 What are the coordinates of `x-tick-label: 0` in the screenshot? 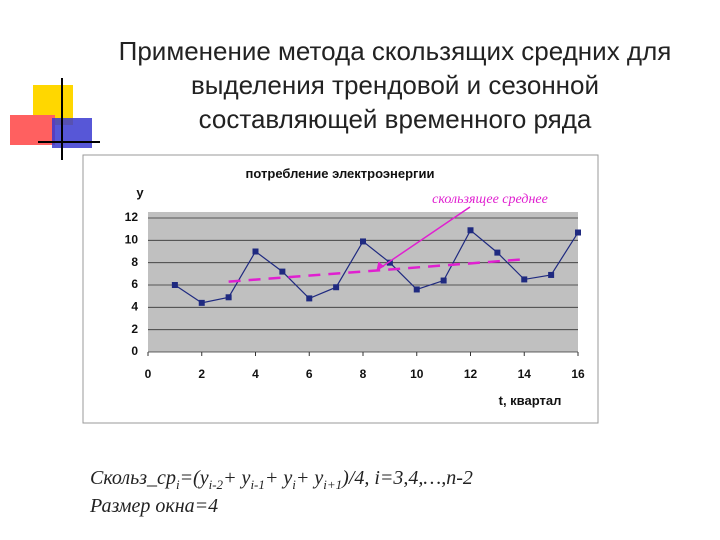 It's located at (148, 374).